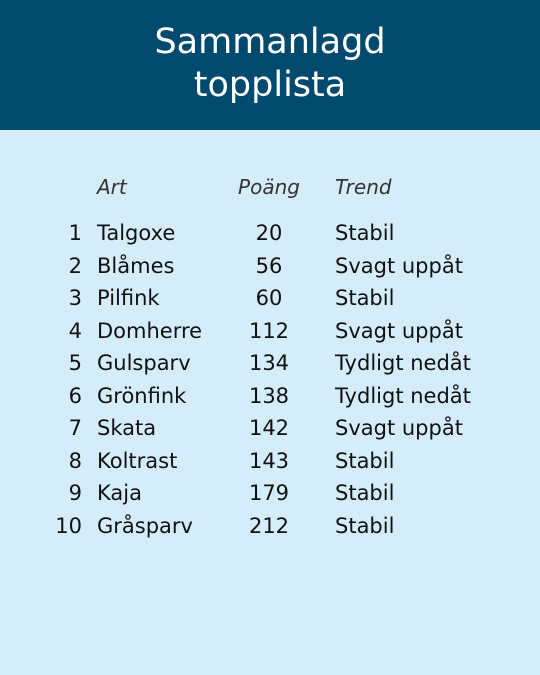 The height and width of the screenshot is (675, 540). Describe the element at coordinates (142, 396) in the screenshot. I see `species-cell: Grönfink` at that location.